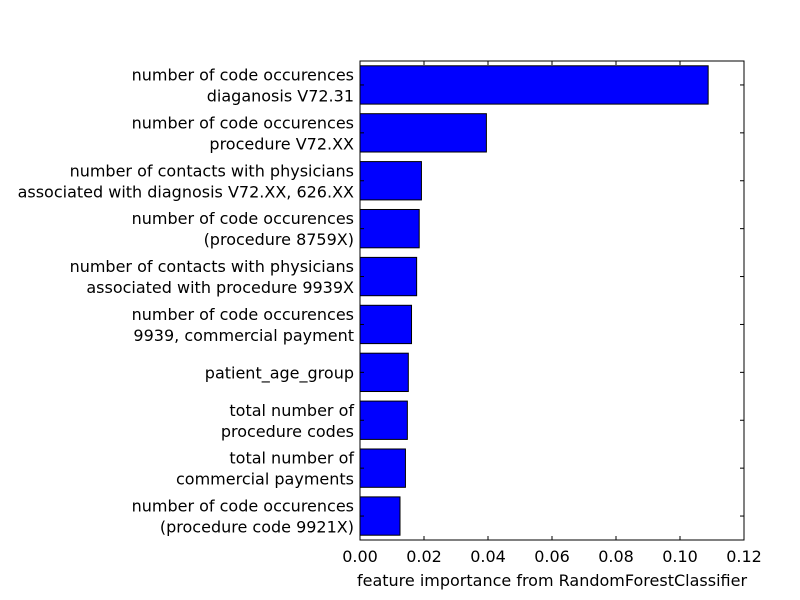 The height and width of the screenshot is (600, 800). I want to click on x-tick-label: 0.04, so click(488, 556).